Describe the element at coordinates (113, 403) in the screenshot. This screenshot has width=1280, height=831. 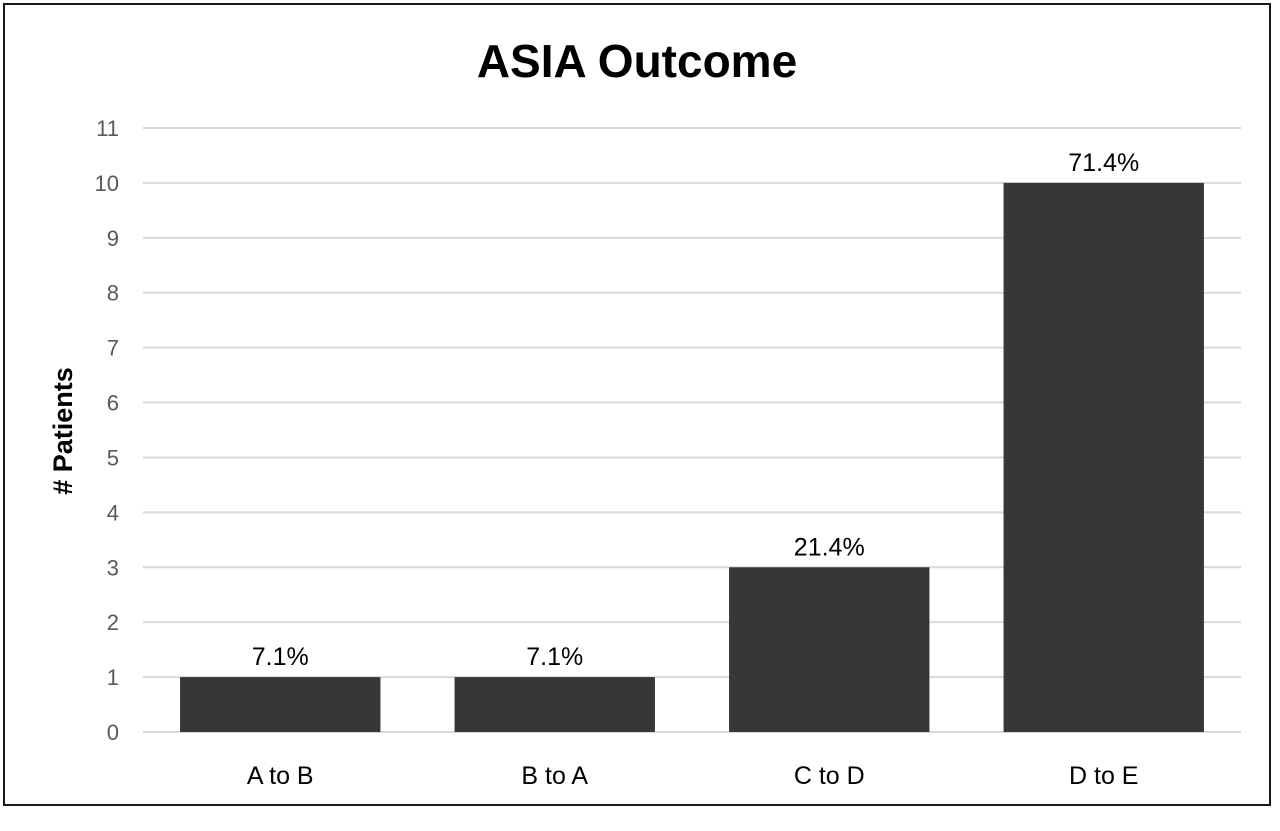
I see `y-tick-label: 6` at that location.